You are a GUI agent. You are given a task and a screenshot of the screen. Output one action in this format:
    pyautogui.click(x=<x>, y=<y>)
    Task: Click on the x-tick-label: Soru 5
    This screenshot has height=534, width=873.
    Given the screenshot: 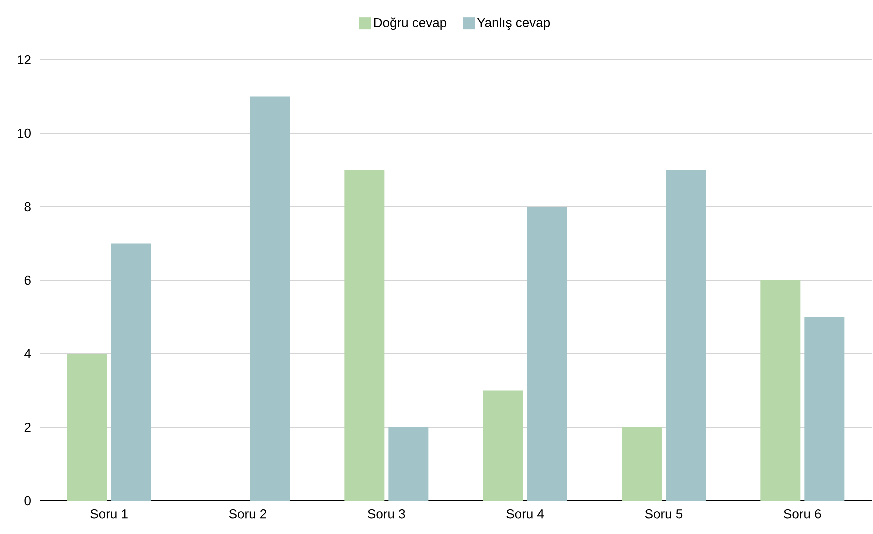 What is the action you would take?
    pyautogui.click(x=664, y=514)
    